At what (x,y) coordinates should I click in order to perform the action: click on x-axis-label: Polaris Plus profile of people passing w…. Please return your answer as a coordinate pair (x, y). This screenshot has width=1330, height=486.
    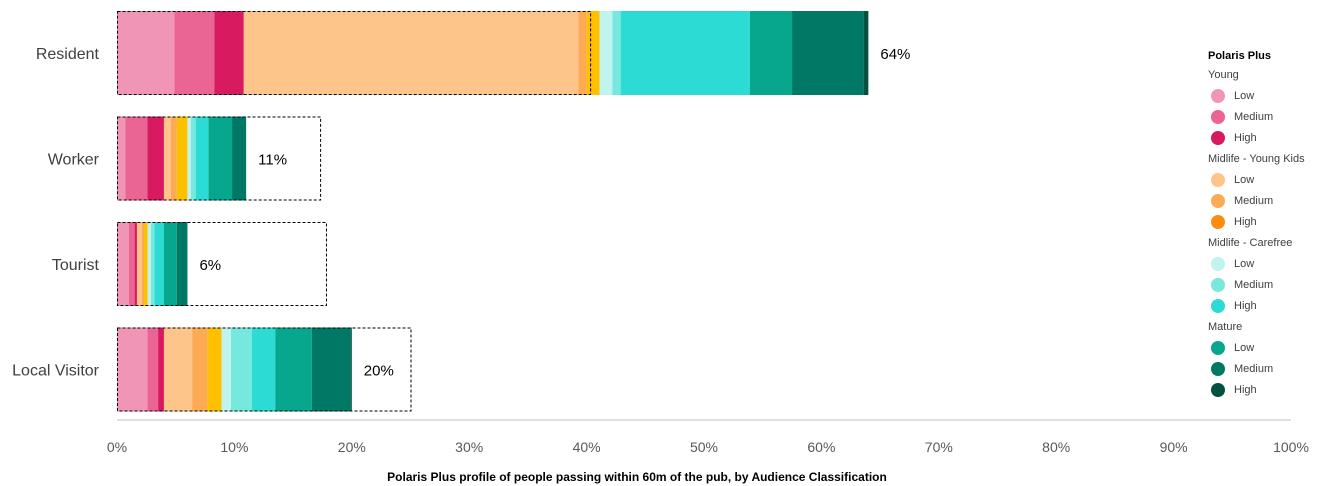
    Looking at the image, I should click on (637, 477).